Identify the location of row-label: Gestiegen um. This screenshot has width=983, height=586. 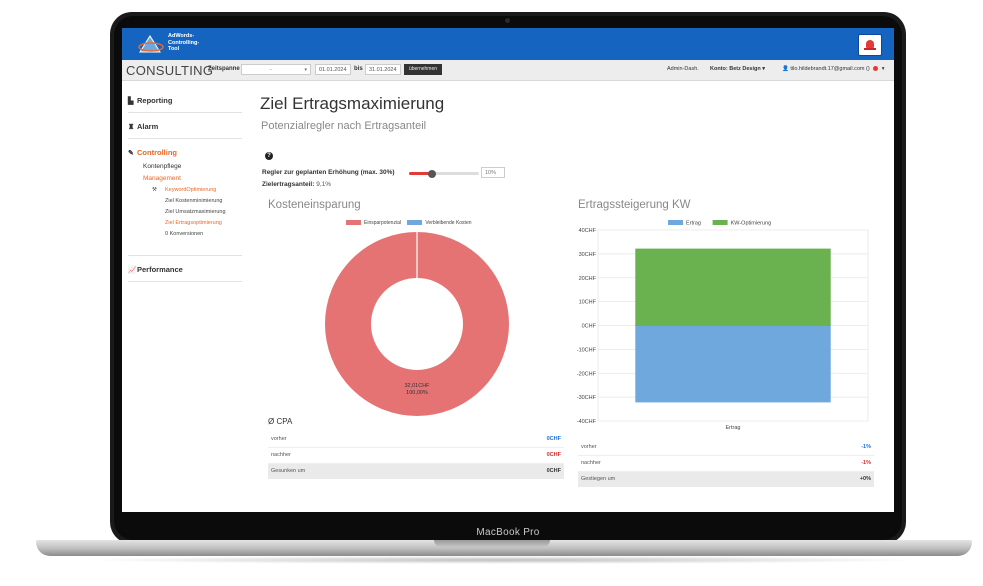
(598, 479).